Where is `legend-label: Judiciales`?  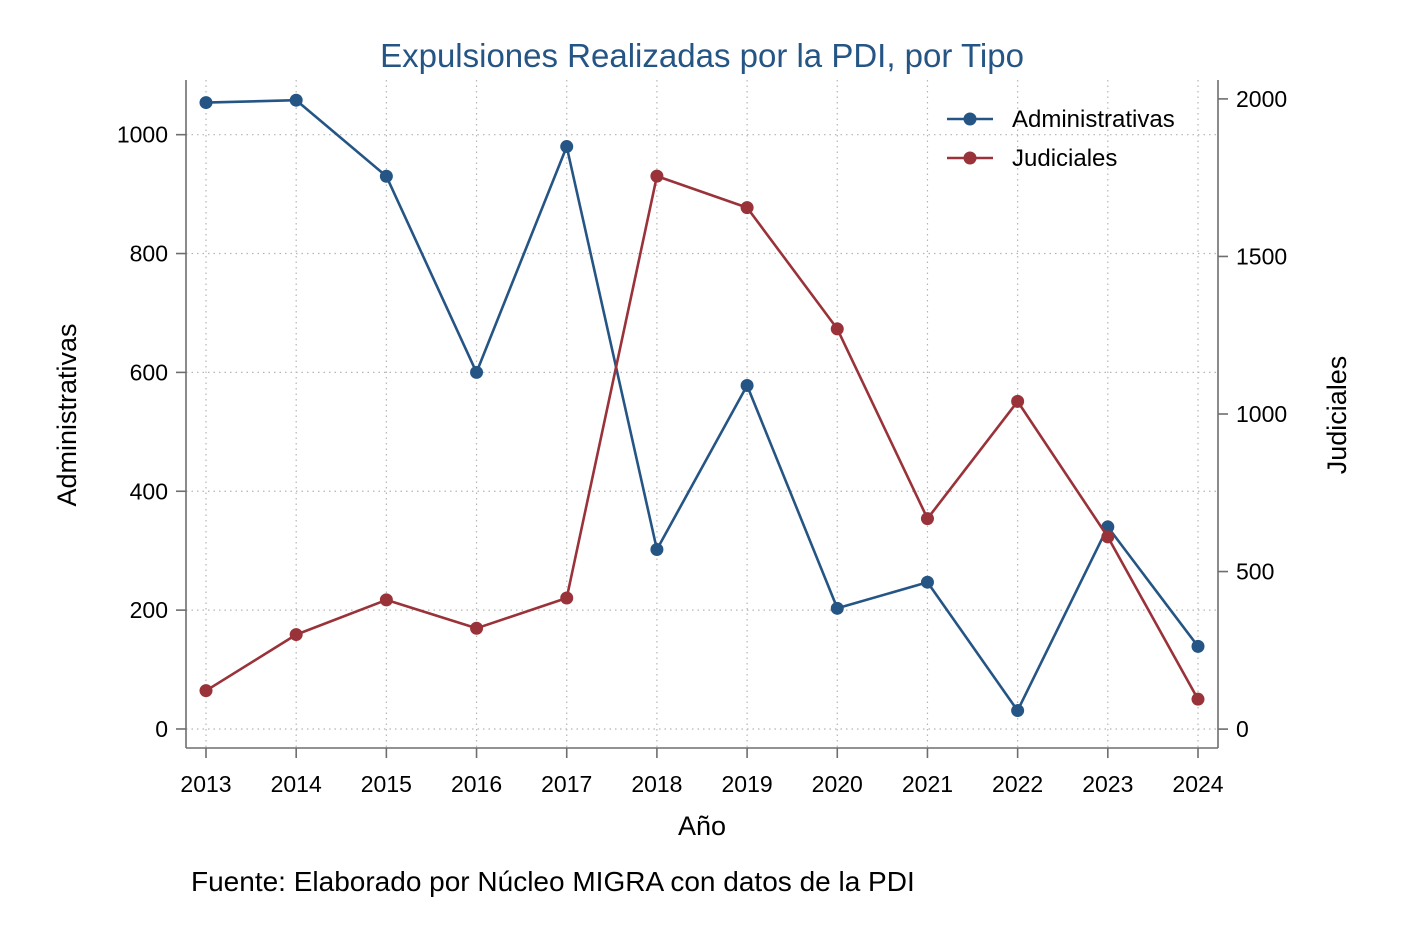 legend-label: Judiciales is located at coordinates (1064, 158).